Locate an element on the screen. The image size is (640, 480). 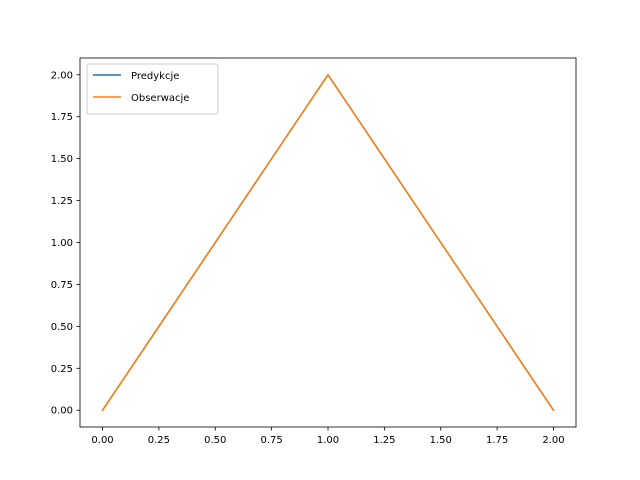
y-tick-label: 0.50 is located at coordinates (62, 327).